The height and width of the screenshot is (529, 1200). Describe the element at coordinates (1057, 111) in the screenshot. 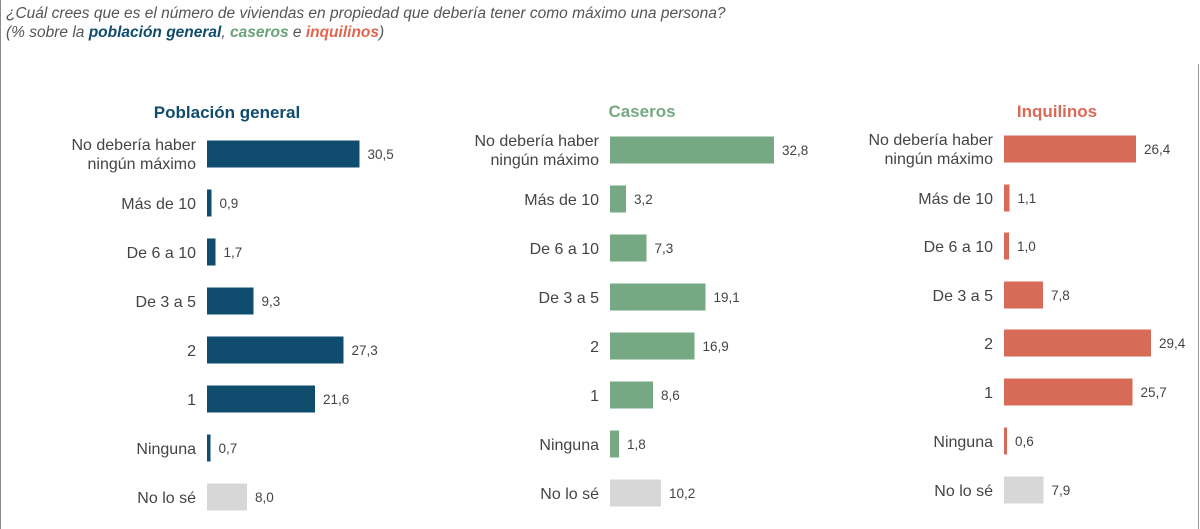

I see `panel-title: Inquilinos` at that location.